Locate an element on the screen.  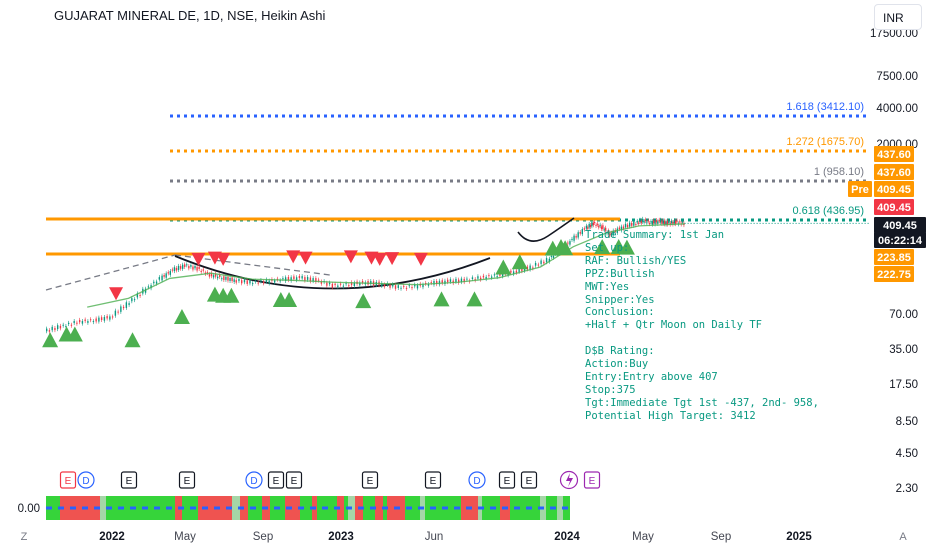
dividend-event-marker is located at coordinates (86, 480).